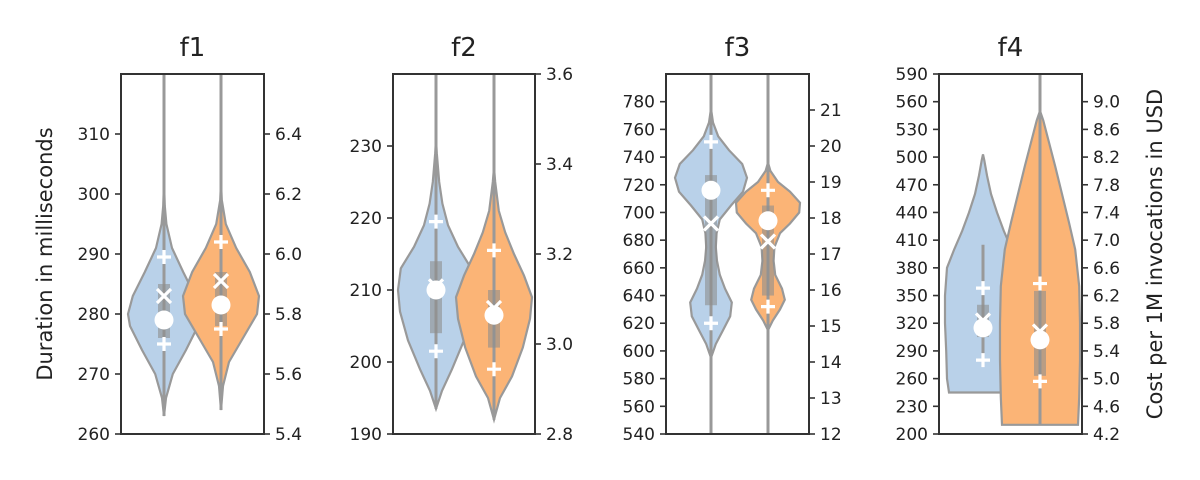 The height and width of the screenshot is (480, 1200). I want to click on cost-tick-label: 6.6, so click(1106, 269).